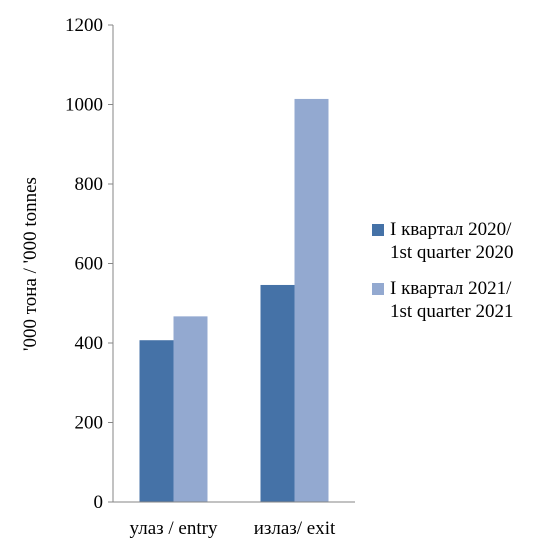 This screenshot has height=547, width=555. What do you see at coordinates (295, 528) in the screenshot?
I see `x-category-label: излаз/ exit` at bounding box center [295, 528].